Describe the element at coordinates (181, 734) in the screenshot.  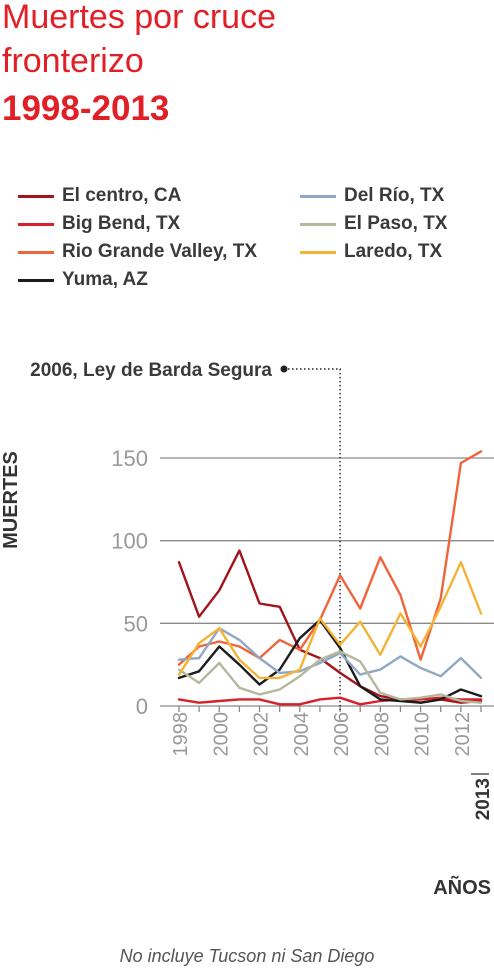
I see `x-tick-label: 1998` at that location.